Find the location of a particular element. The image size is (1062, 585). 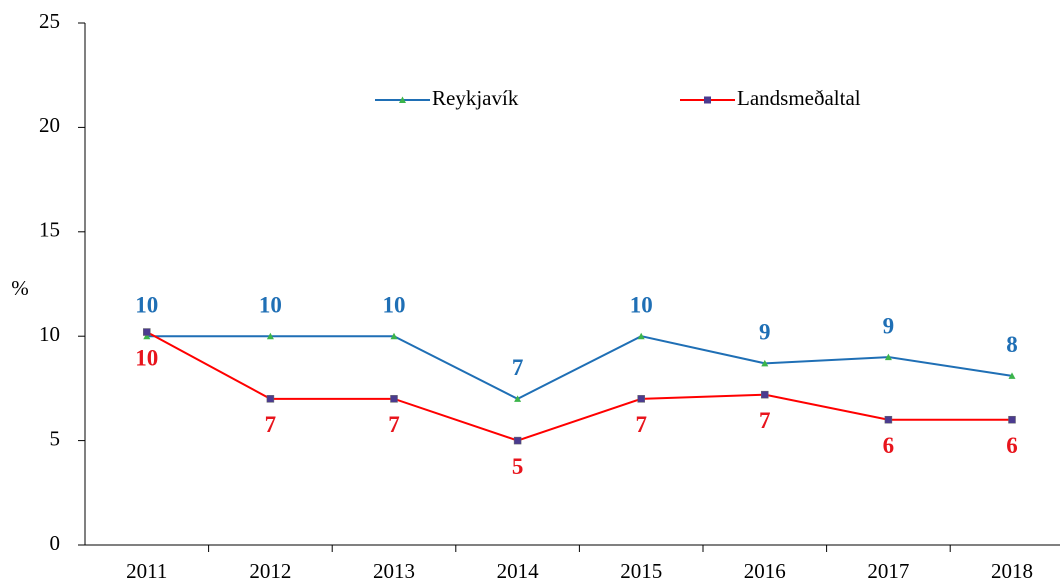

x-tick-label: 2017 is located at coordinates (888, 571).